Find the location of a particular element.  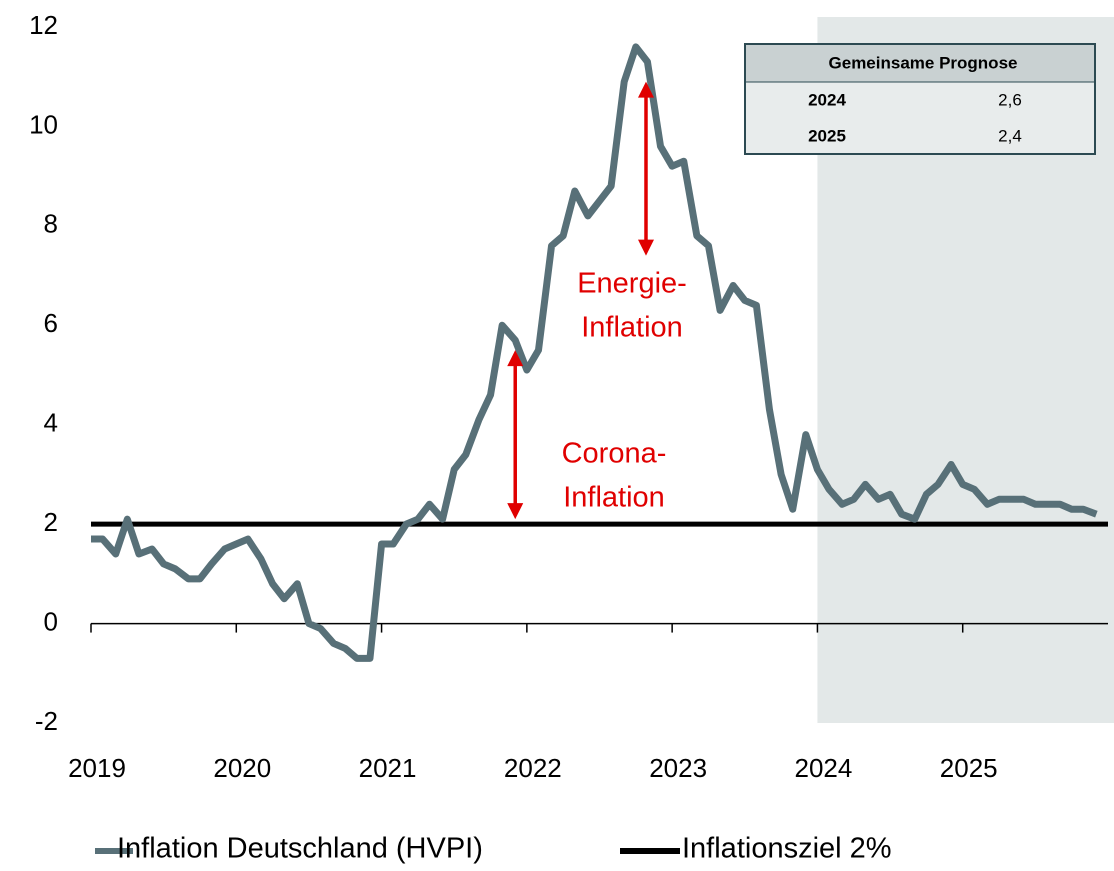

table-header-bg is located at coordinates (920, 63).